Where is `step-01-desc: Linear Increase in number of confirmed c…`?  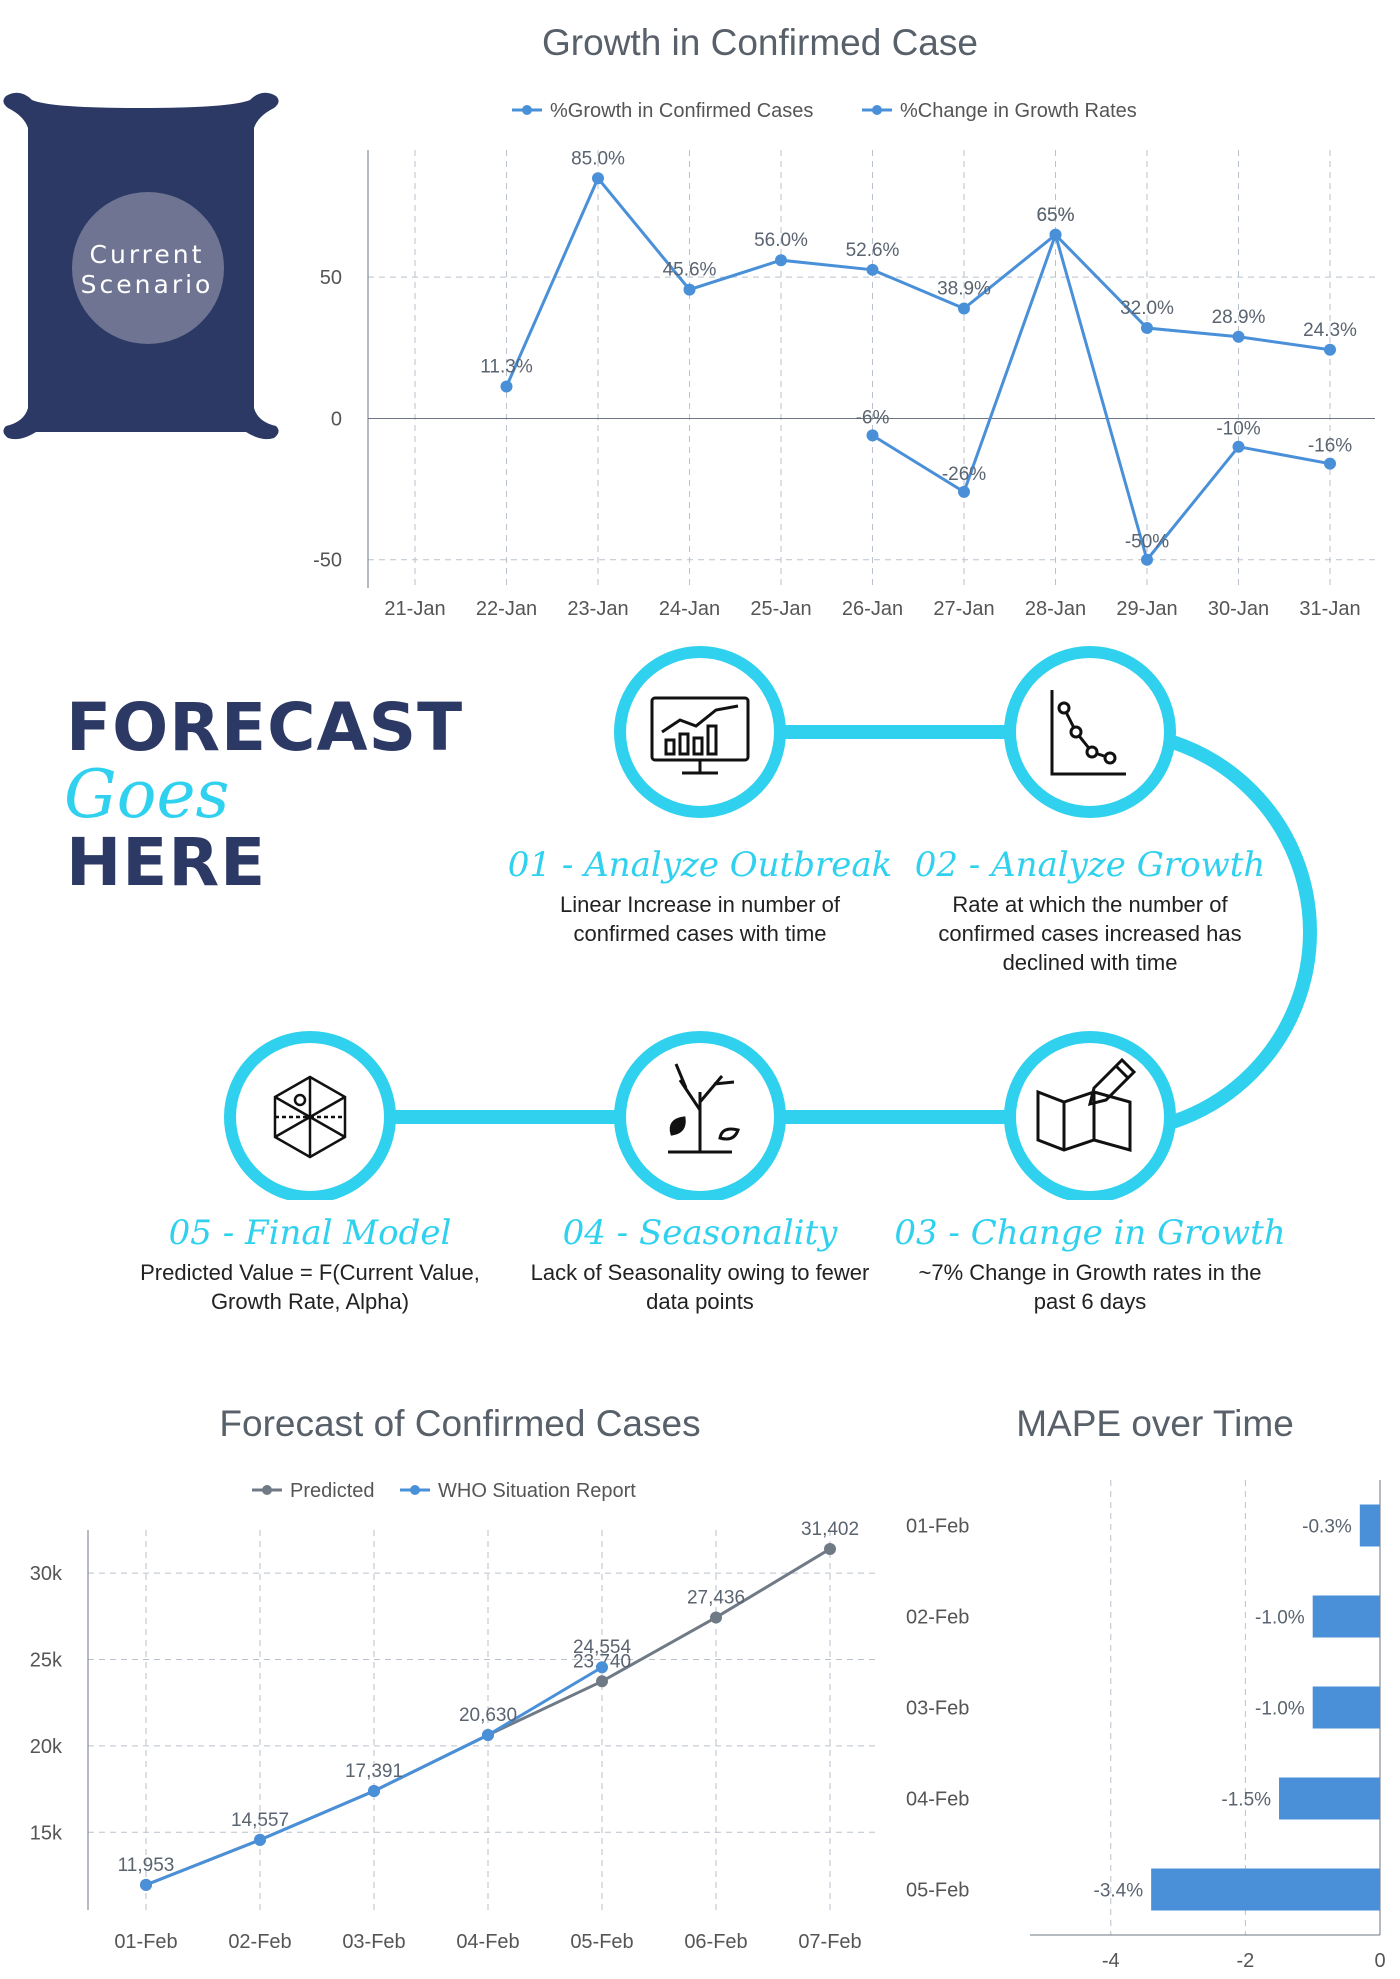 step-01-desc: Linear Increase in number of confirmed c… is located at coordinates (700, 919).